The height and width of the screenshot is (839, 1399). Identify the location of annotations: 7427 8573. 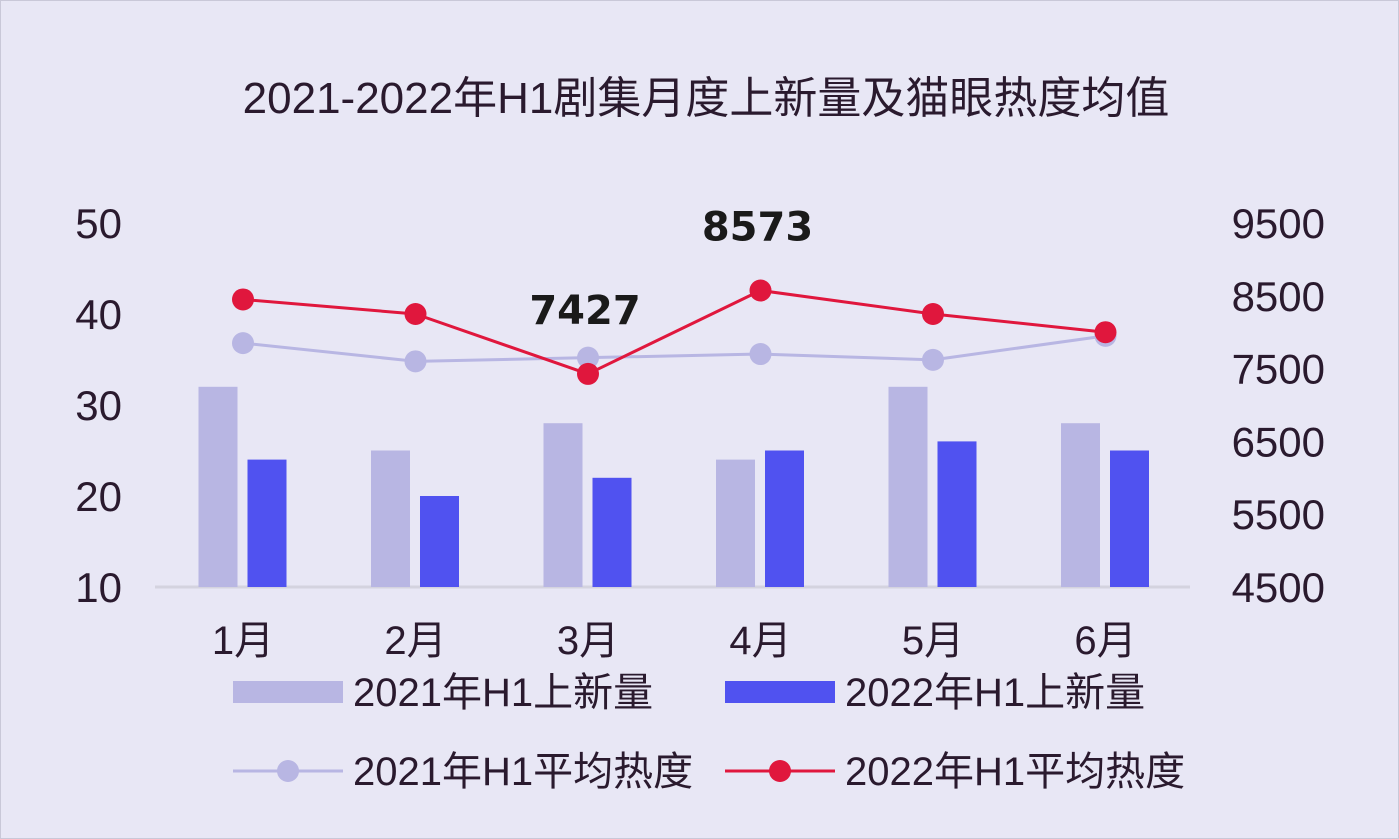
(671, 268).